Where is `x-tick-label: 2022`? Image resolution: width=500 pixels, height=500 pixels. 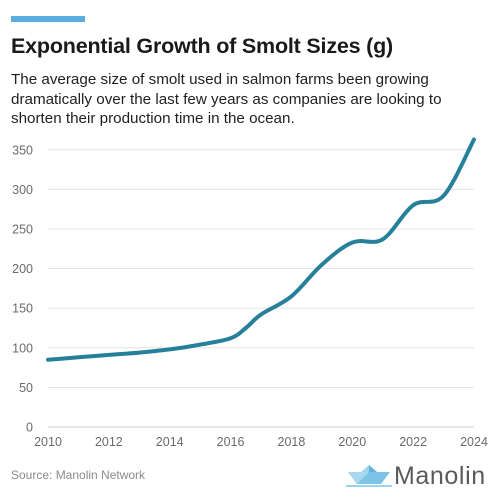 x-tick-label: 2022 is located at coordinates (413, 442).